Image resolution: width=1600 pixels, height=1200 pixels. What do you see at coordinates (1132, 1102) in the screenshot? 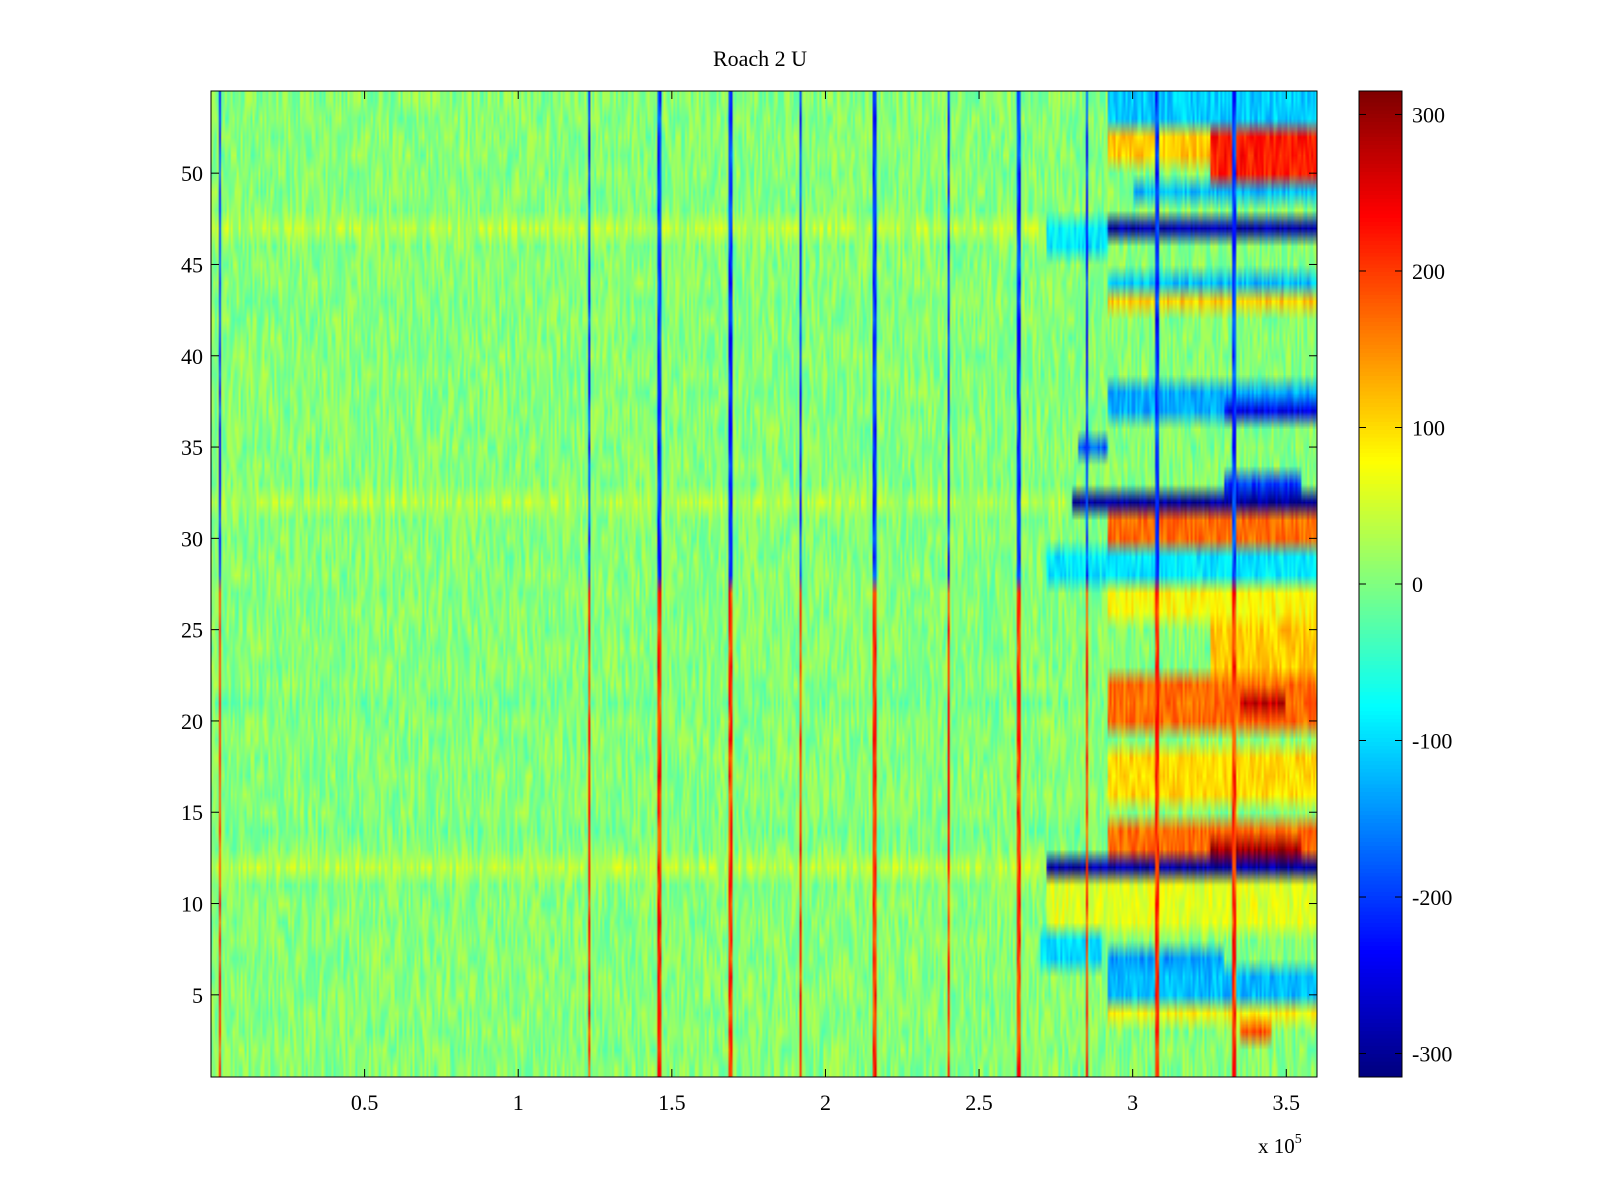
I see `x-tick-label: 3` at bounding box center [1132, 1102].